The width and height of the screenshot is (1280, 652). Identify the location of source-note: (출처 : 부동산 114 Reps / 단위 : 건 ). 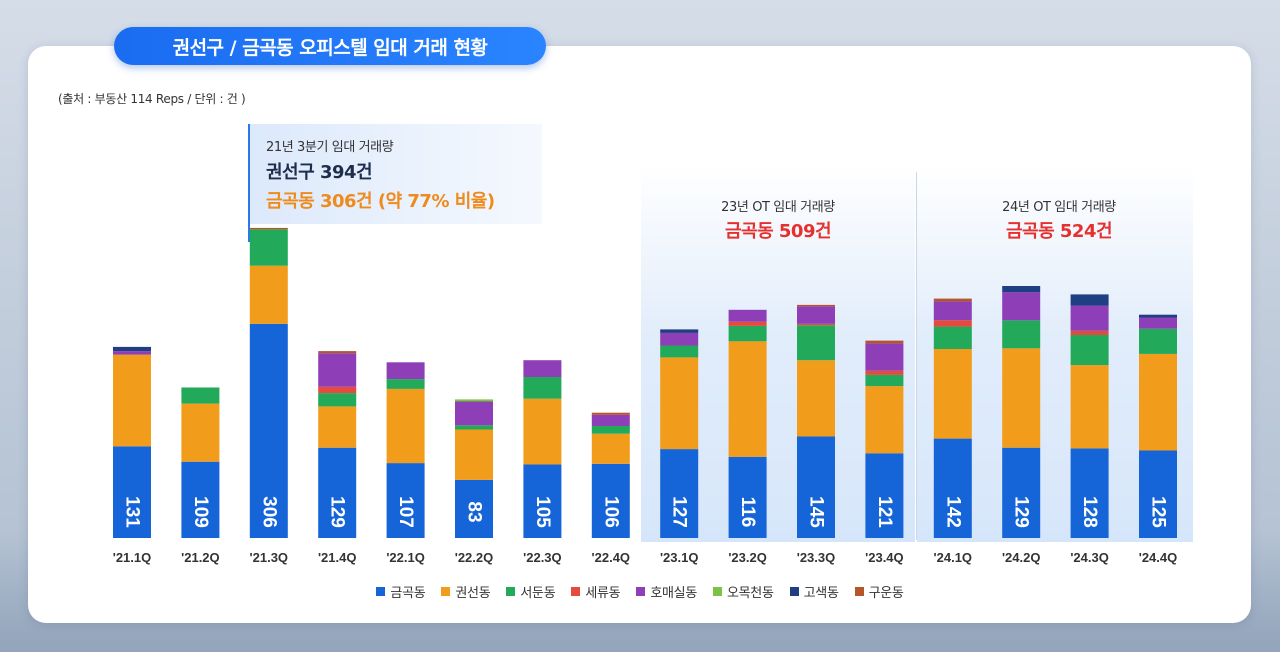
(152, 99).